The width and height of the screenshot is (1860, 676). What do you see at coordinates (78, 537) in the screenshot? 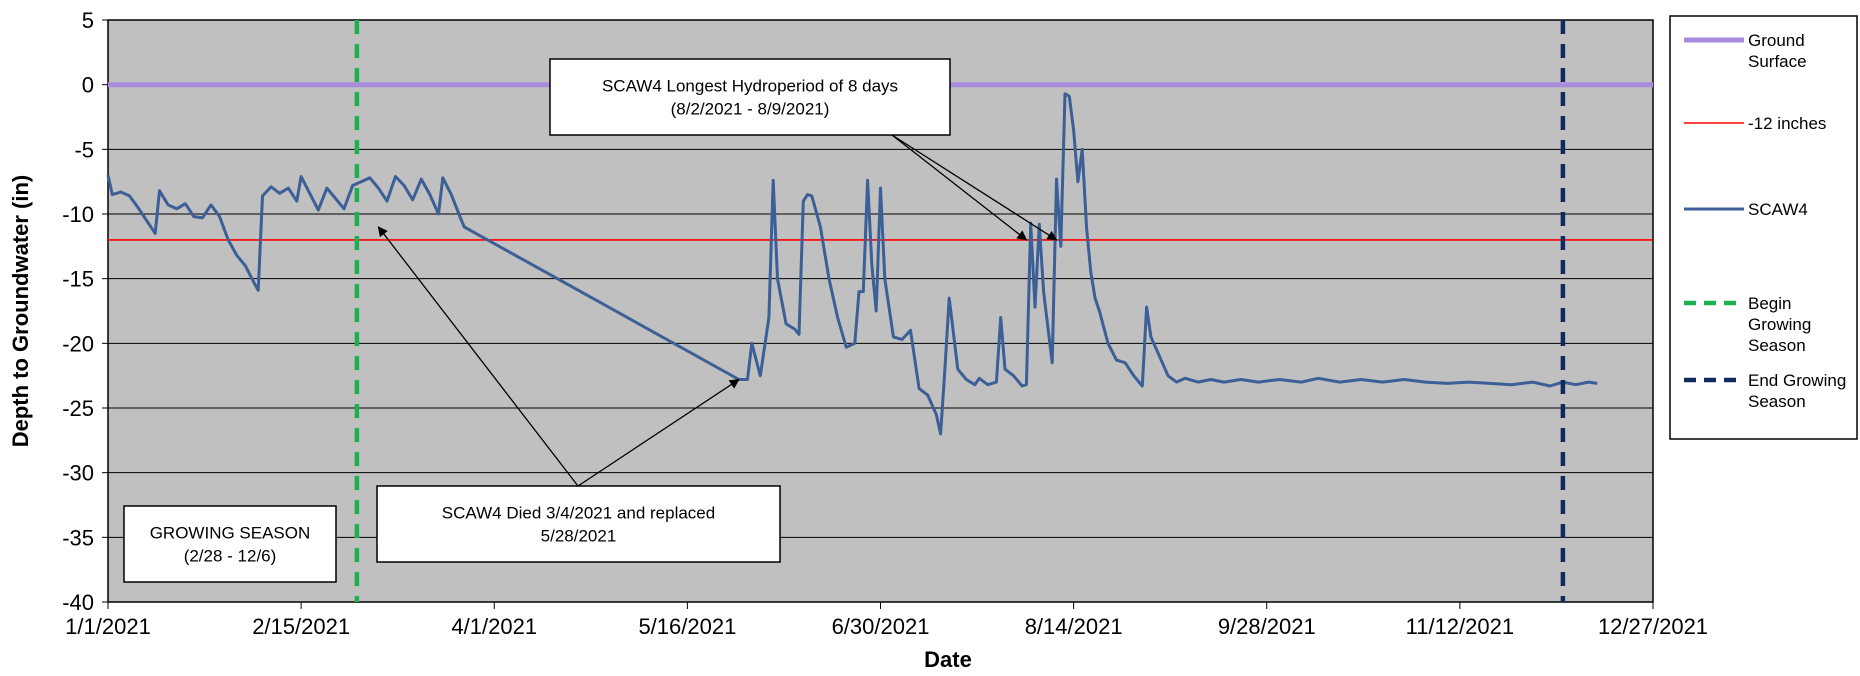
I see `y-tick-label: -35` at bounding box center [78, 537].